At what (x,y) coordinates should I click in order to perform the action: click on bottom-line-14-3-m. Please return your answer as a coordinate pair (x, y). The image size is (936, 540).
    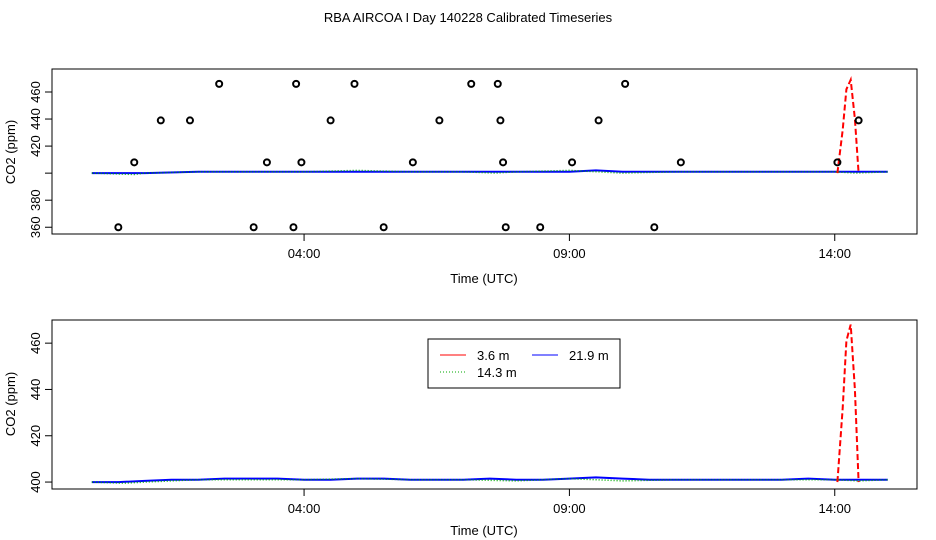
    Looking at the image, I should click on (489, 480).